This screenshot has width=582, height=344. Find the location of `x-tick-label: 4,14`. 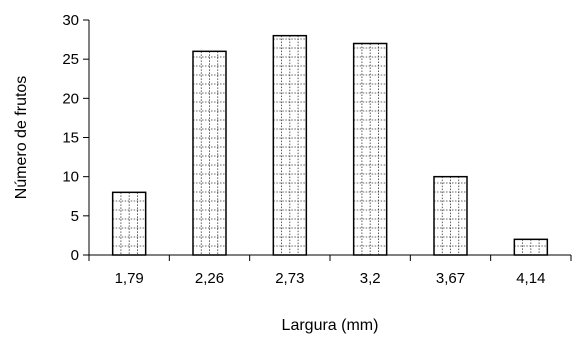

x-tick-label: 4,14 is located at coordinates (530, 278).